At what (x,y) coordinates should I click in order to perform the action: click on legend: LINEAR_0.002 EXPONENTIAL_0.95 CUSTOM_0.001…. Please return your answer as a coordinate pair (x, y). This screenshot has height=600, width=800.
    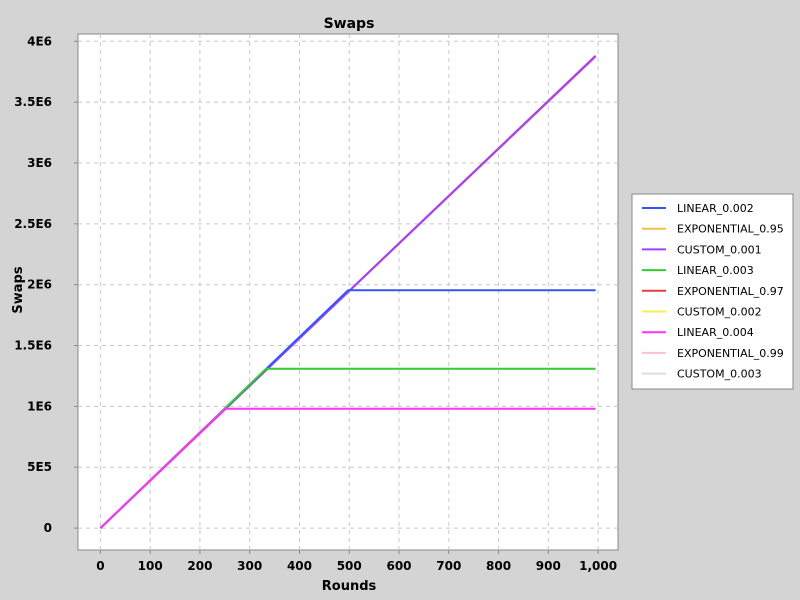
    Looking at the image, I should click on (712, 291).